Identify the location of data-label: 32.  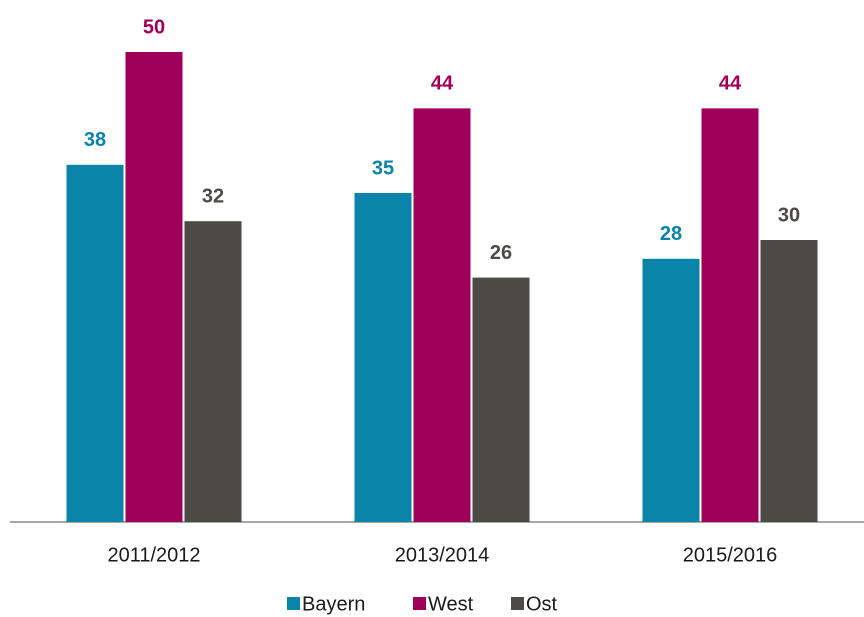
(213, 196).